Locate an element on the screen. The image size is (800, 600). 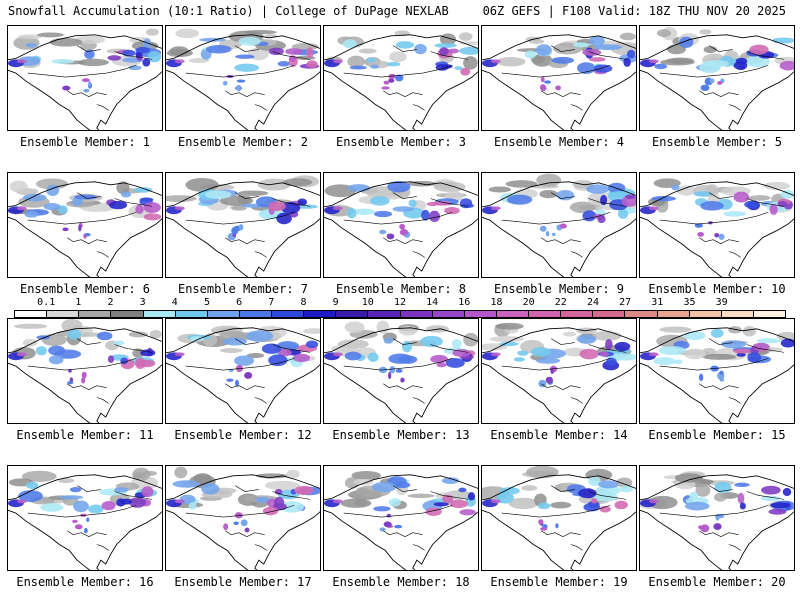
colorbar-tick-label: 12 is located at coordinates (400, 302).